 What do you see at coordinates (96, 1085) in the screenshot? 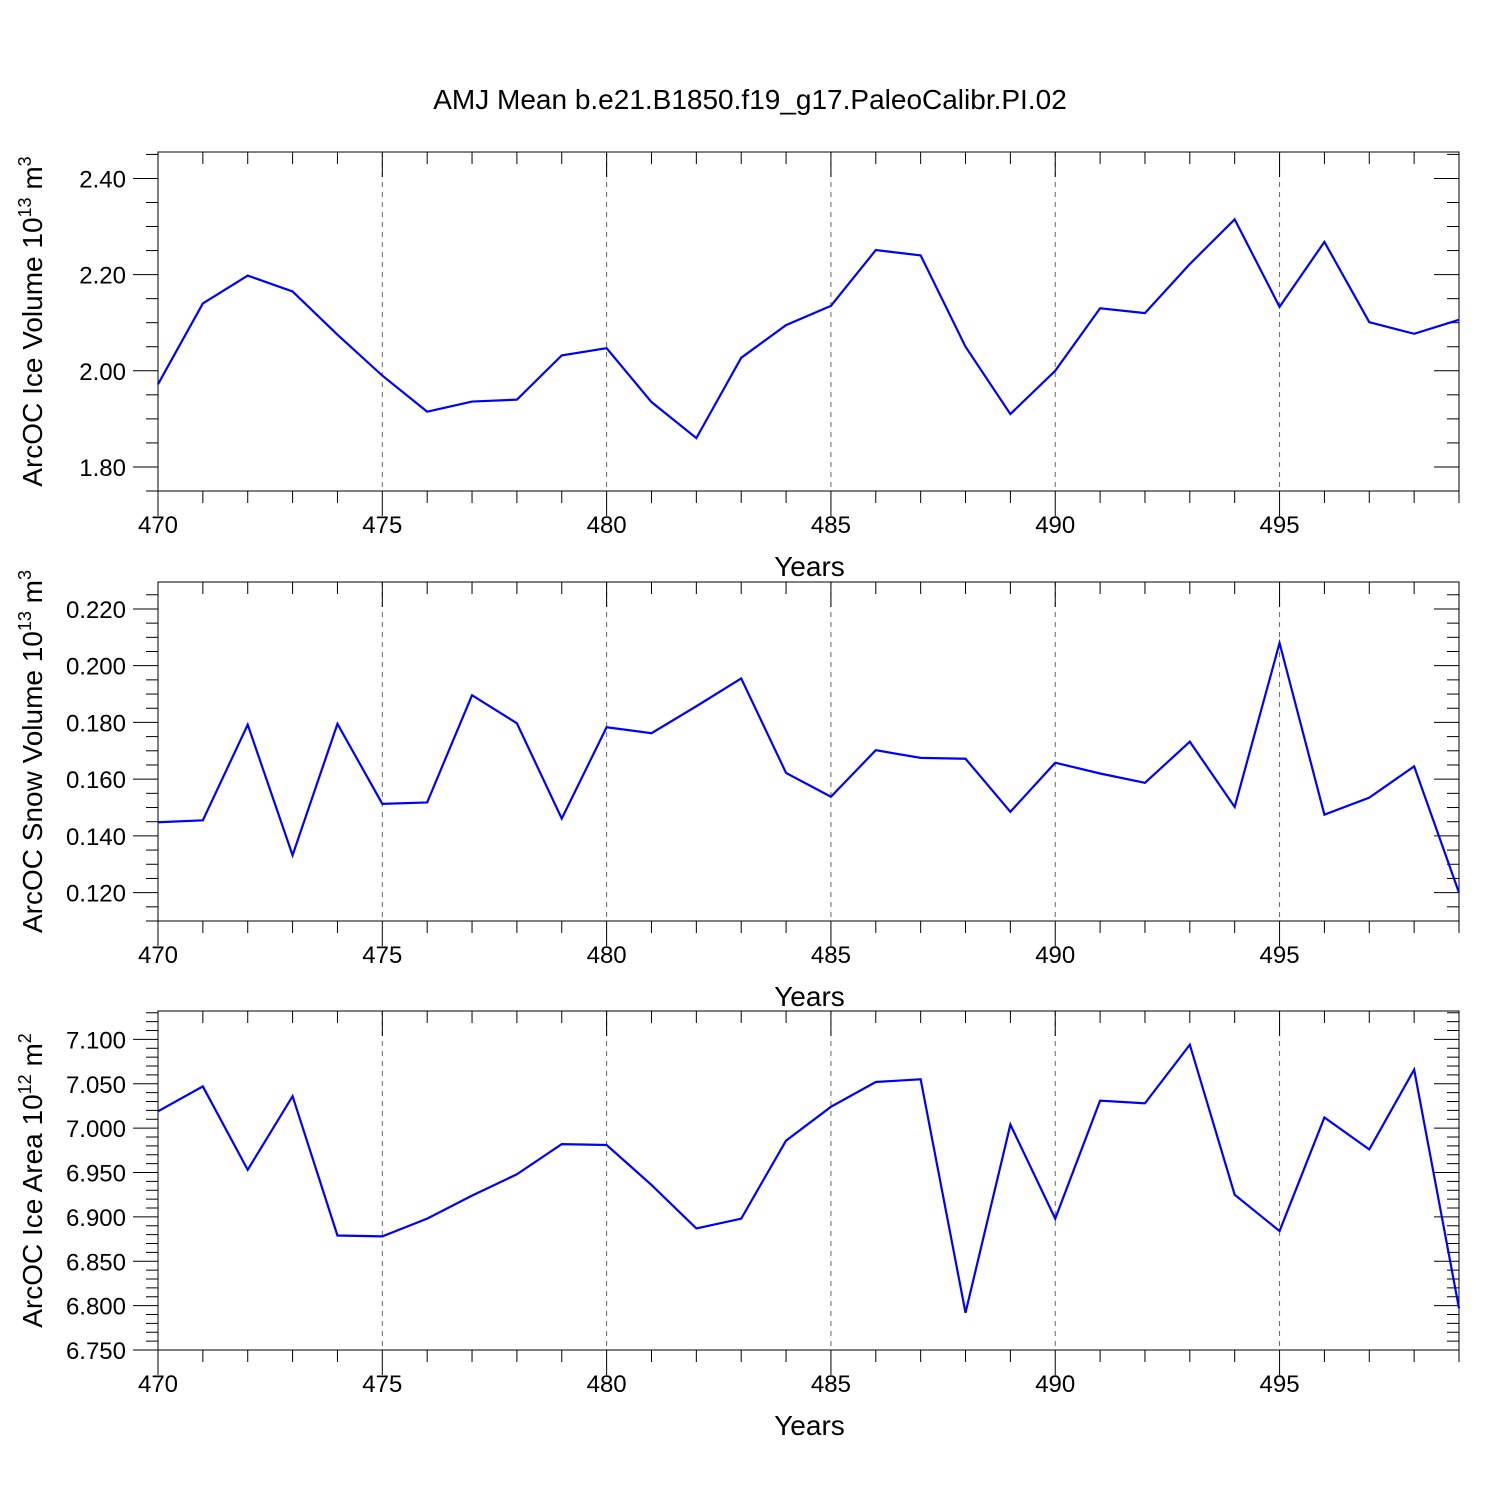
I see `y-tick-label: 7.050` at bounding box center [96, 1085].